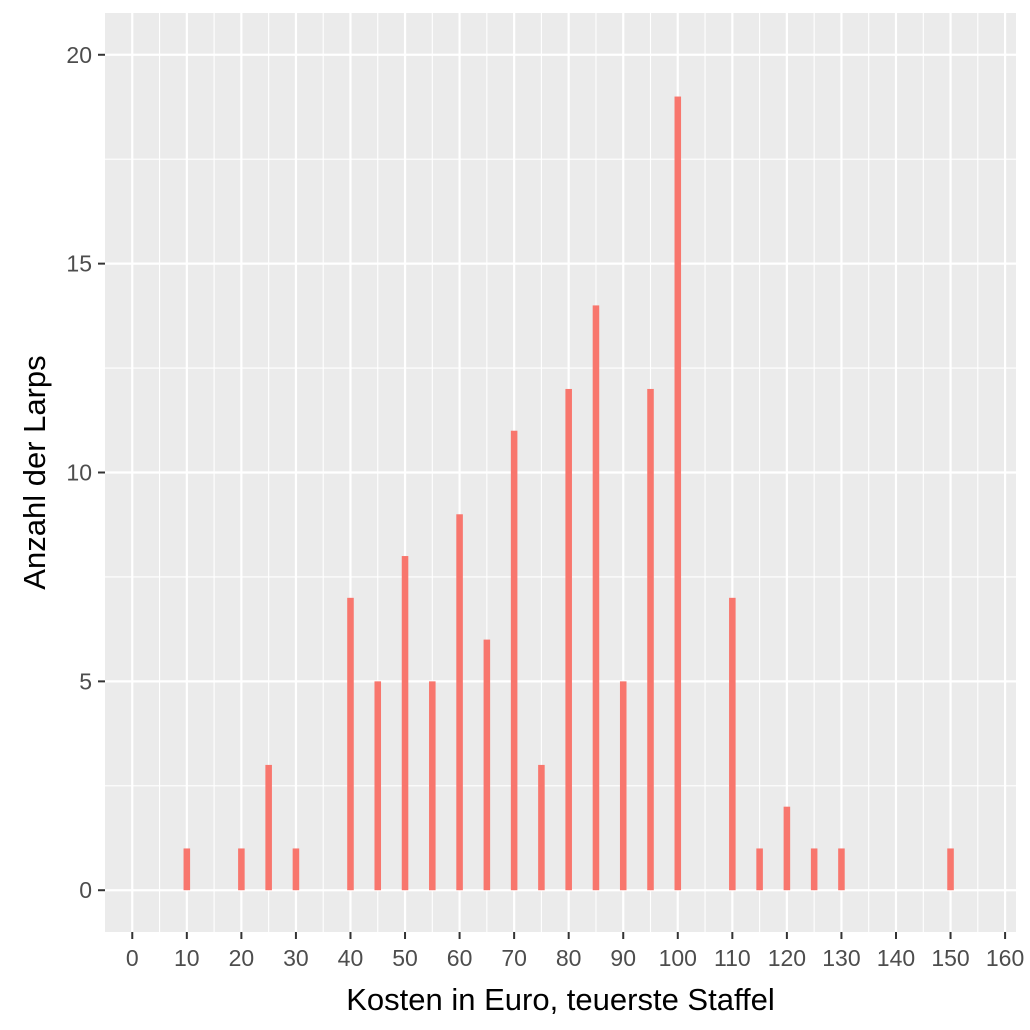  What do you see at coordinates (841, 958) in the screenshot?
I see `x-tick-label: 130` at bounding box center [841, 958].